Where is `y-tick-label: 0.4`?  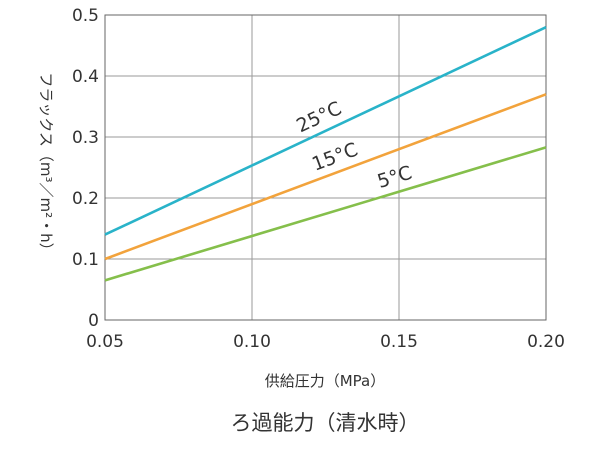
y-tick-label: 0.4 is located at coordinates (85, 77).